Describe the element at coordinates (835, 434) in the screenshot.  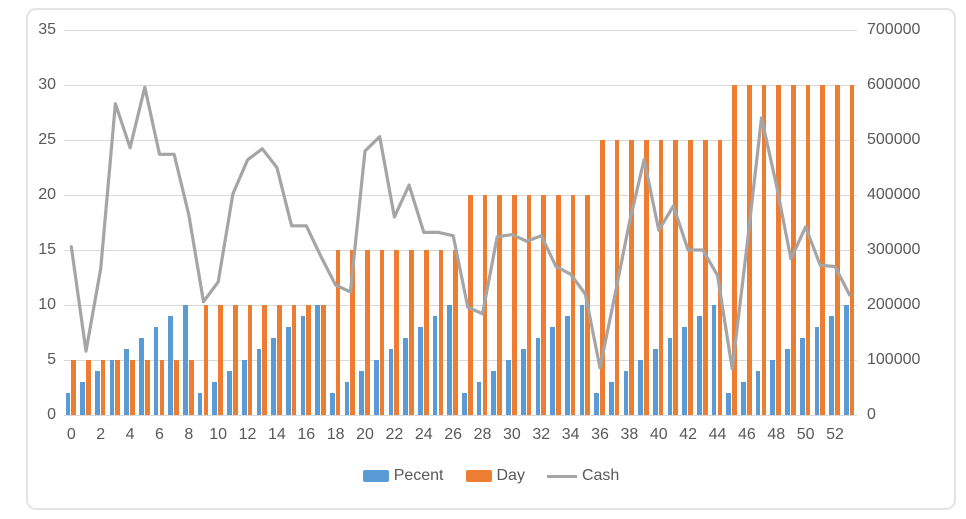
I see `x-axis-tick-label: 52` at that location.